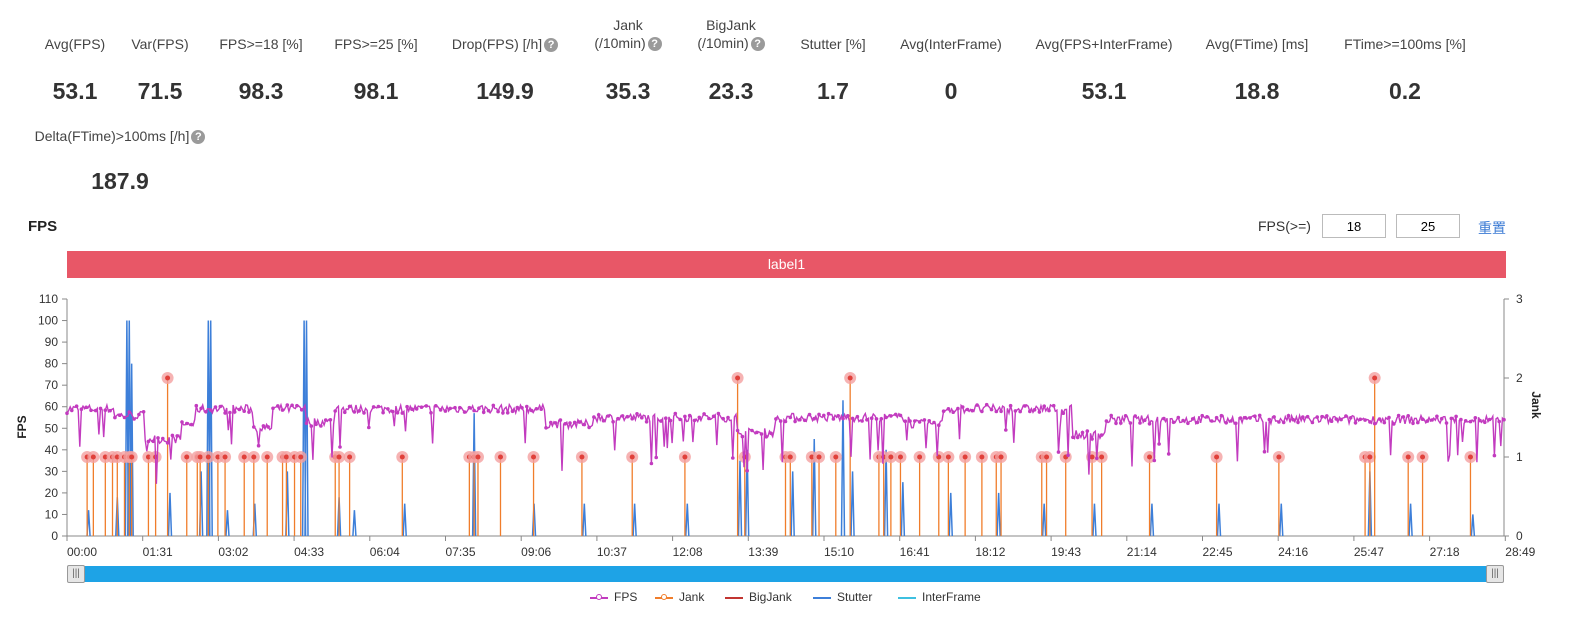  I want to click on y-tick-label: 70, so click(52, 385).